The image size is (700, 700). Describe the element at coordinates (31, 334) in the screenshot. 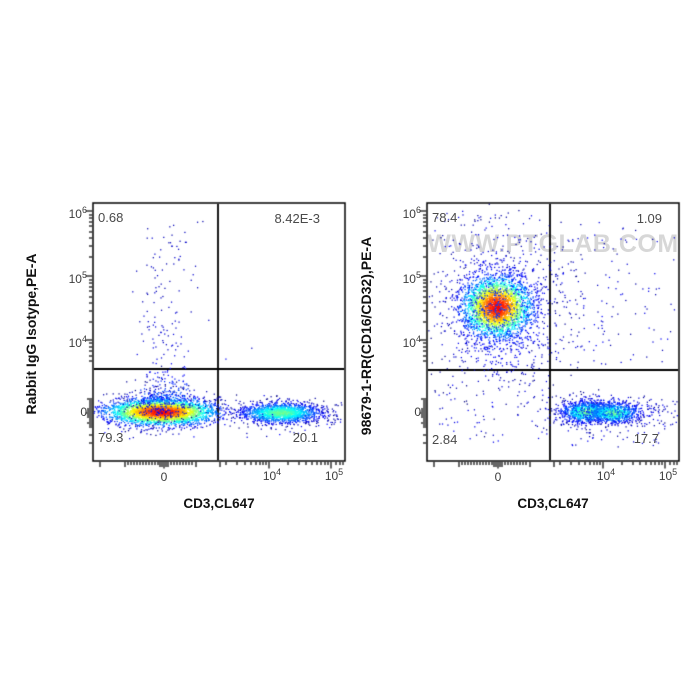

I see `y-axis-label-left-panel: Rabbit IgG Isotype,PE-A` at that location.